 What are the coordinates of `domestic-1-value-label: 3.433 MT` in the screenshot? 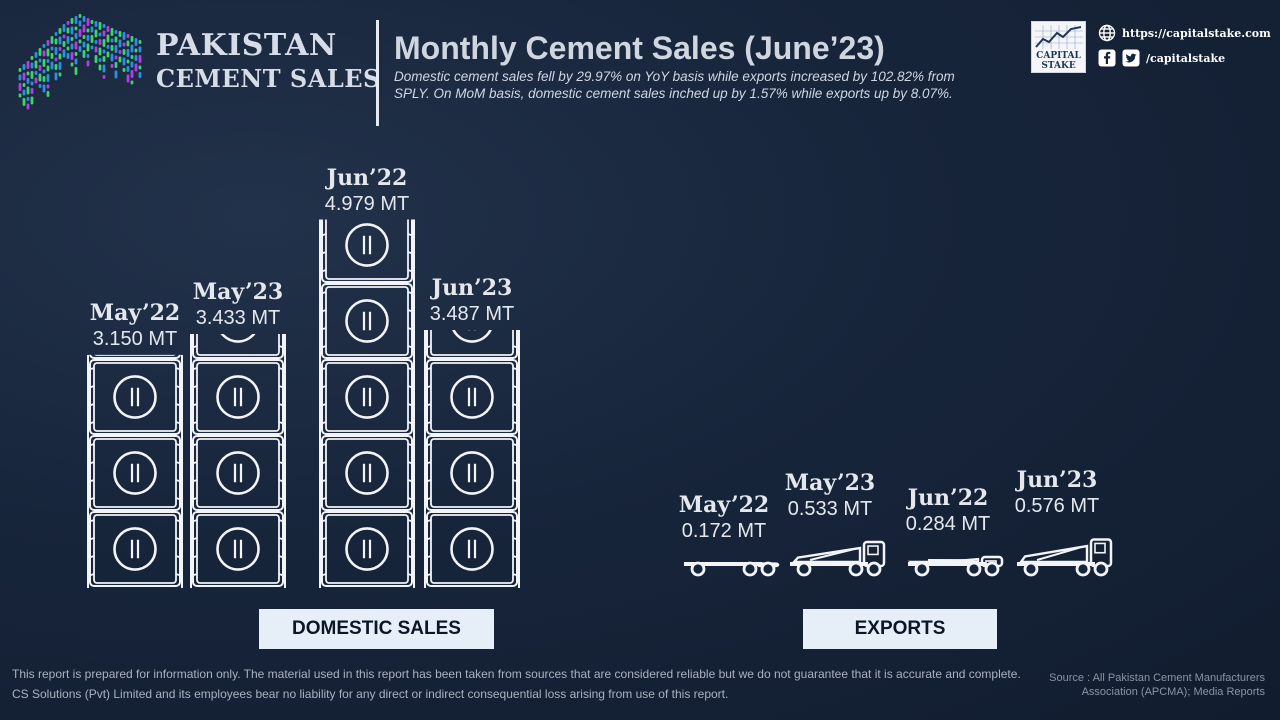 It's located at (238, 317).